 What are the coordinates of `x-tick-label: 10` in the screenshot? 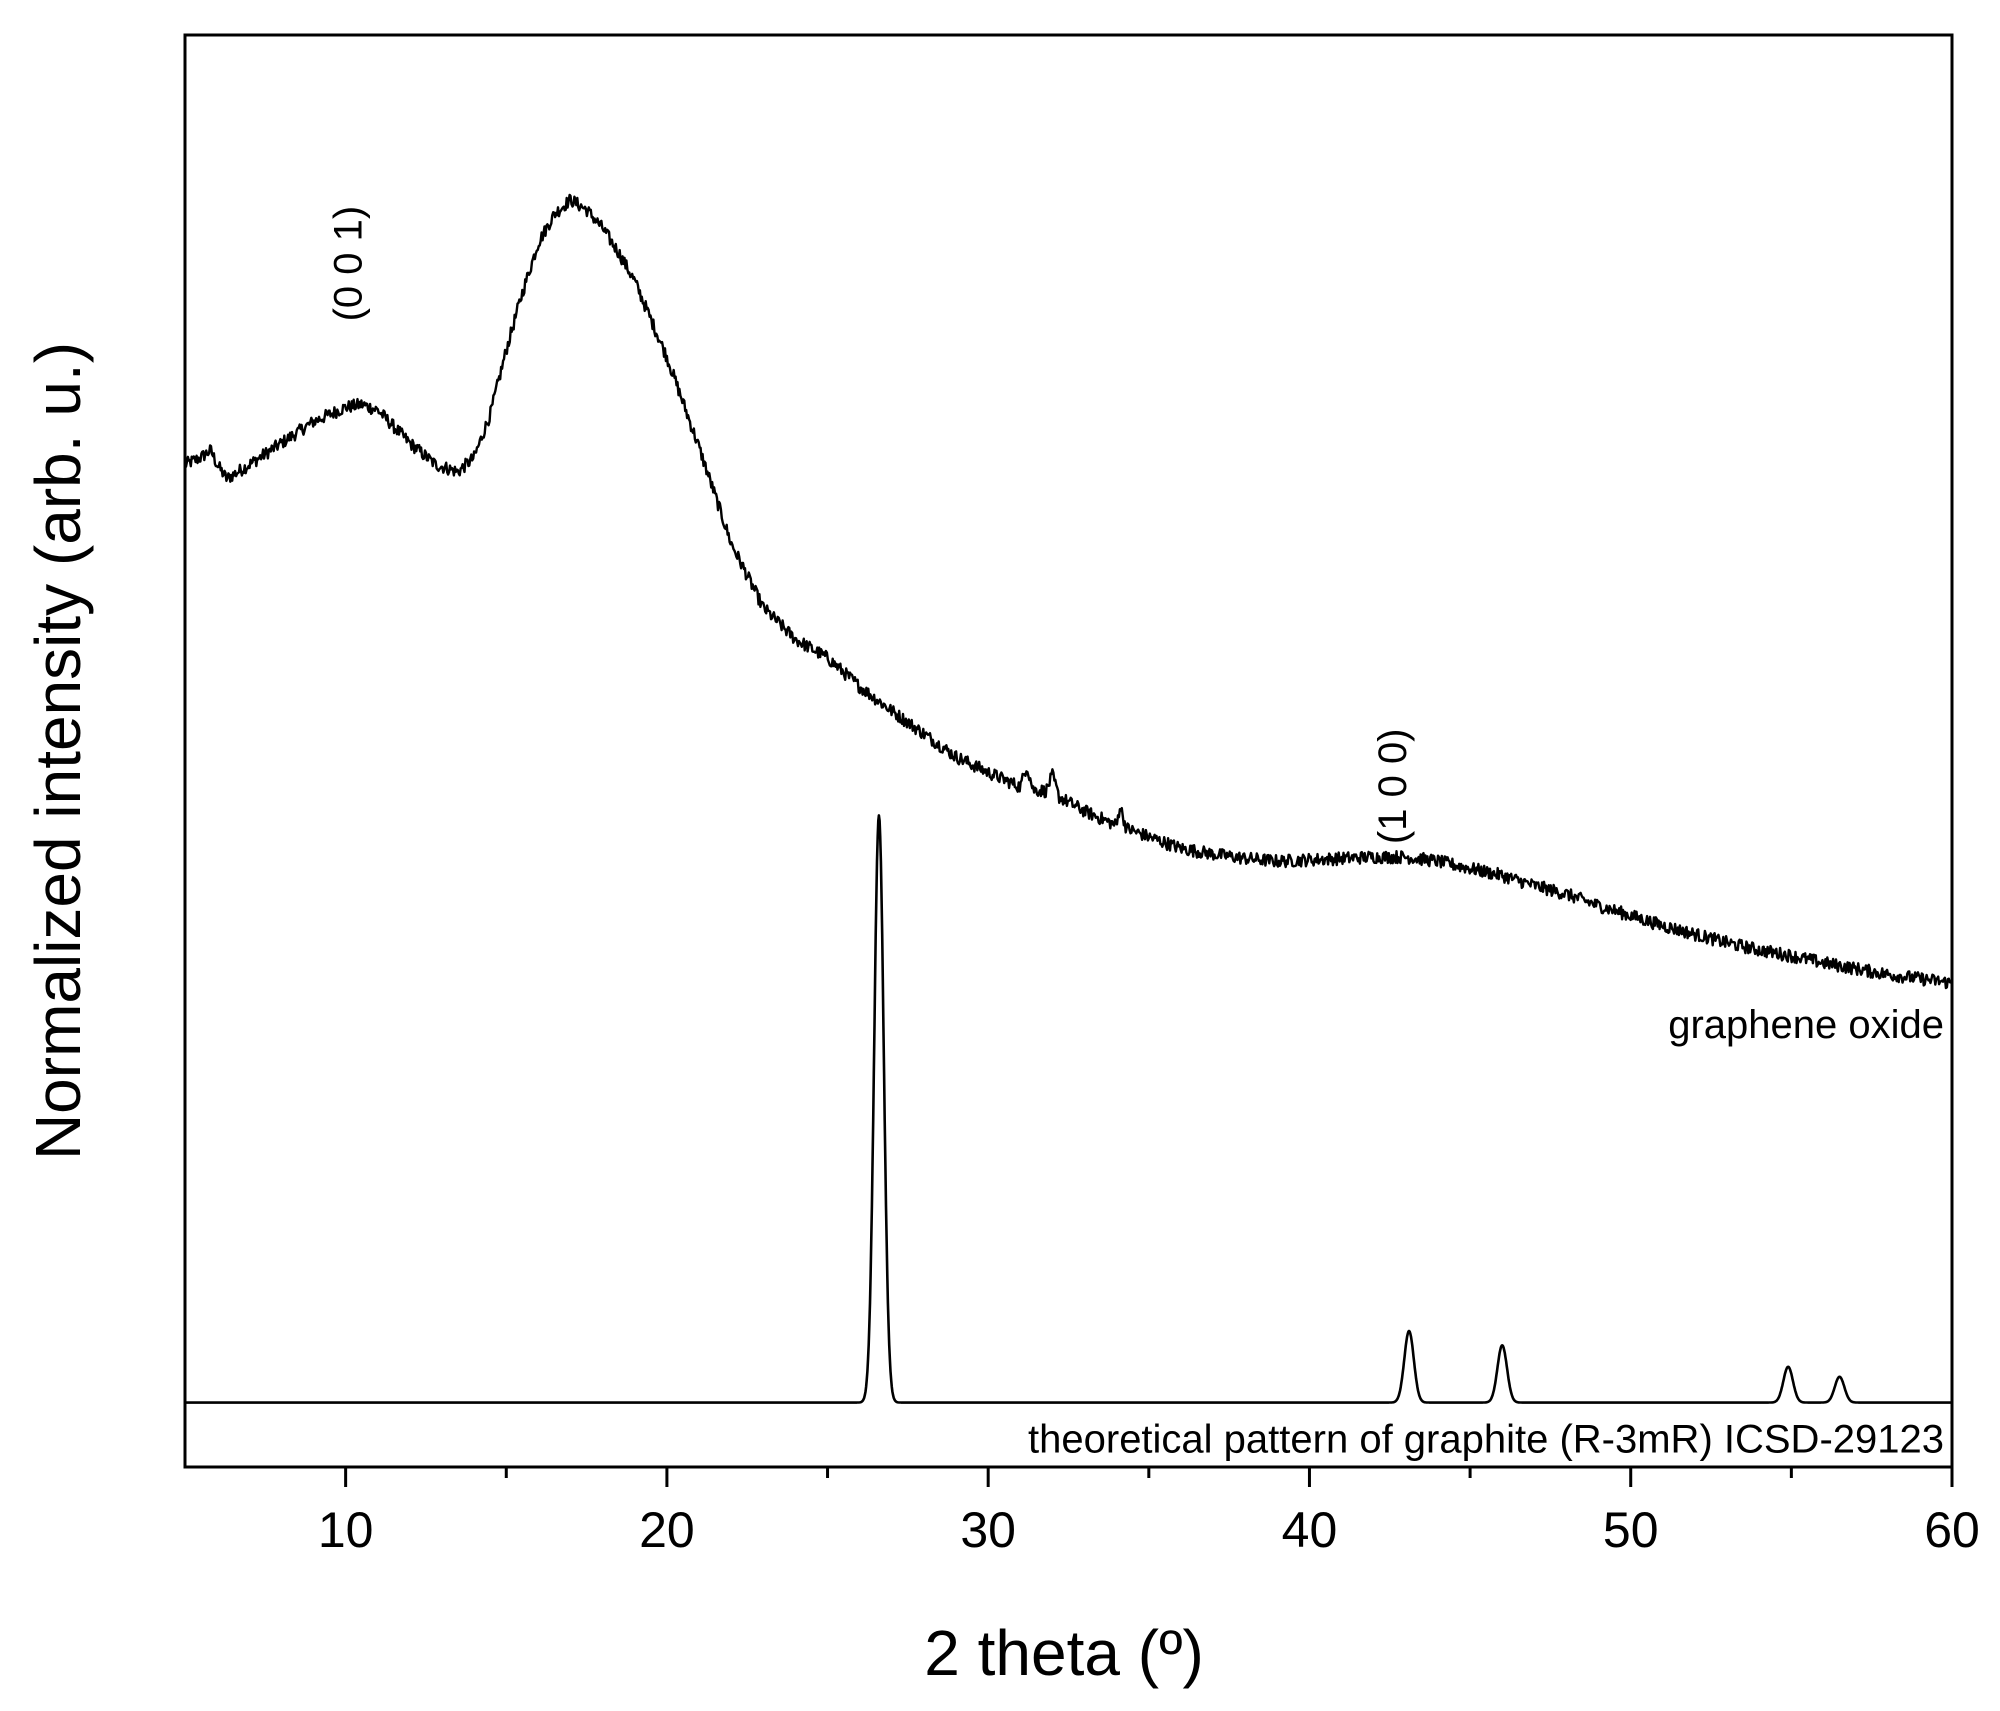 It's located at (346, 1530).